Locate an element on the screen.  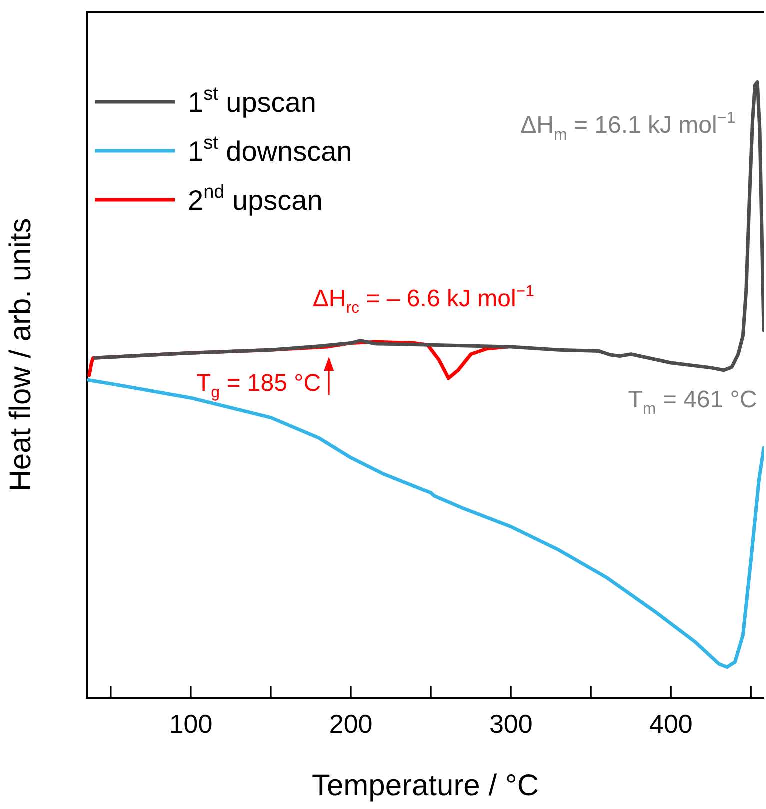
x-tick-label: 200 is located at coordinates (351, 723).